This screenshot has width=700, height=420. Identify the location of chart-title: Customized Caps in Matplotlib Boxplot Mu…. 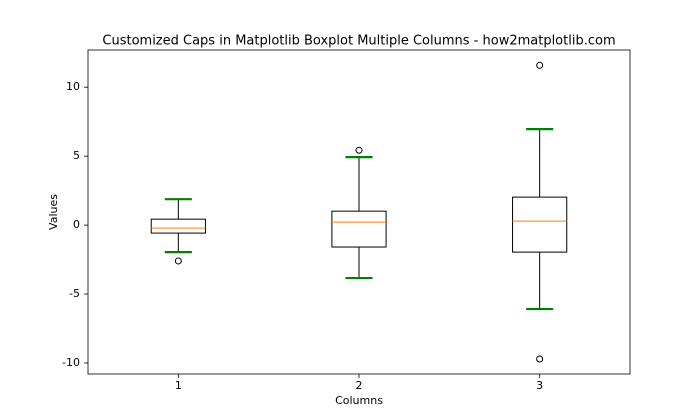
(358, 41).